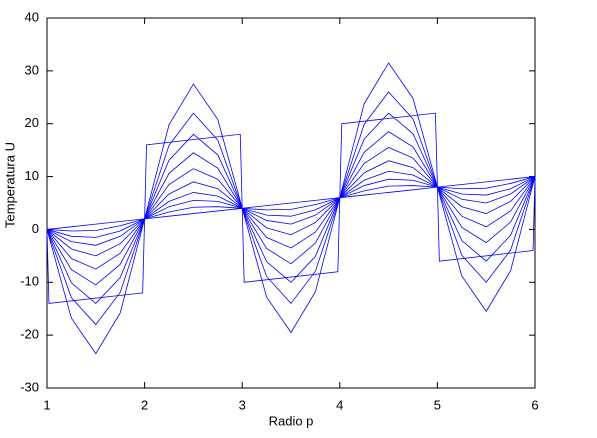  I want to click on x-tick-label: 4, so click(339, 404).